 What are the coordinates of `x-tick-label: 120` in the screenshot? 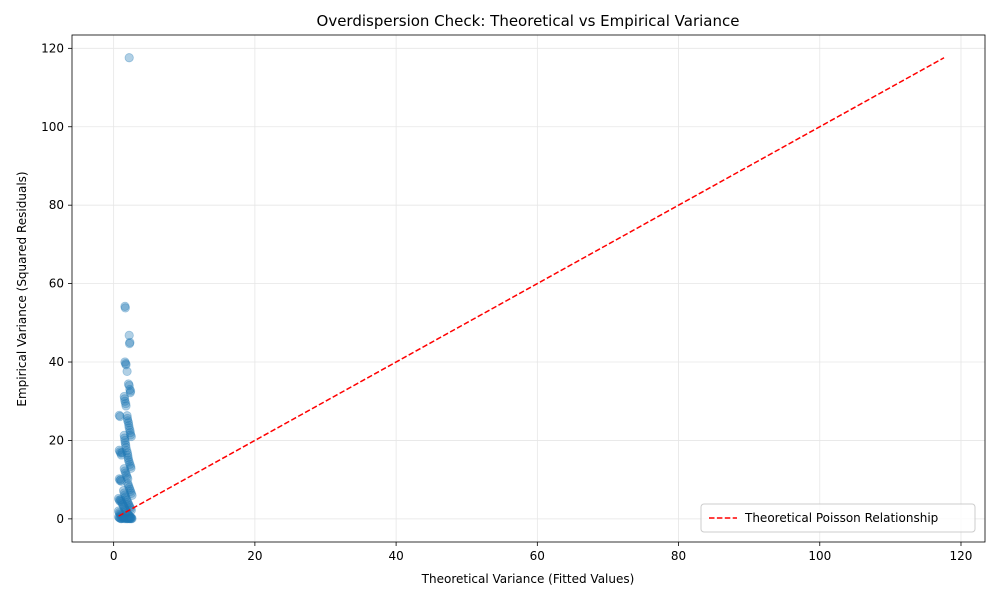 It's located at (961, 556).